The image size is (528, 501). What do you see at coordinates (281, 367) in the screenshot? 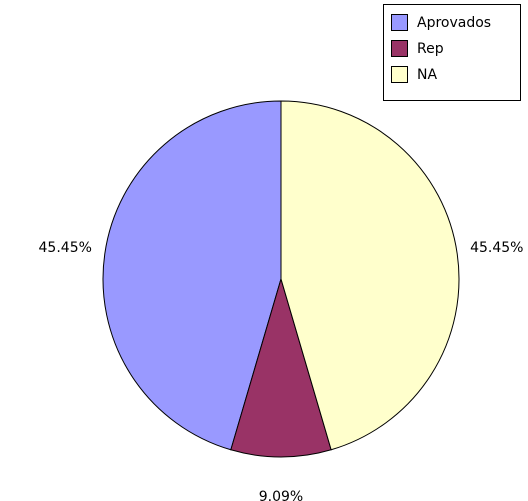
I see `pie-slice` at bounding box center [281, 367].